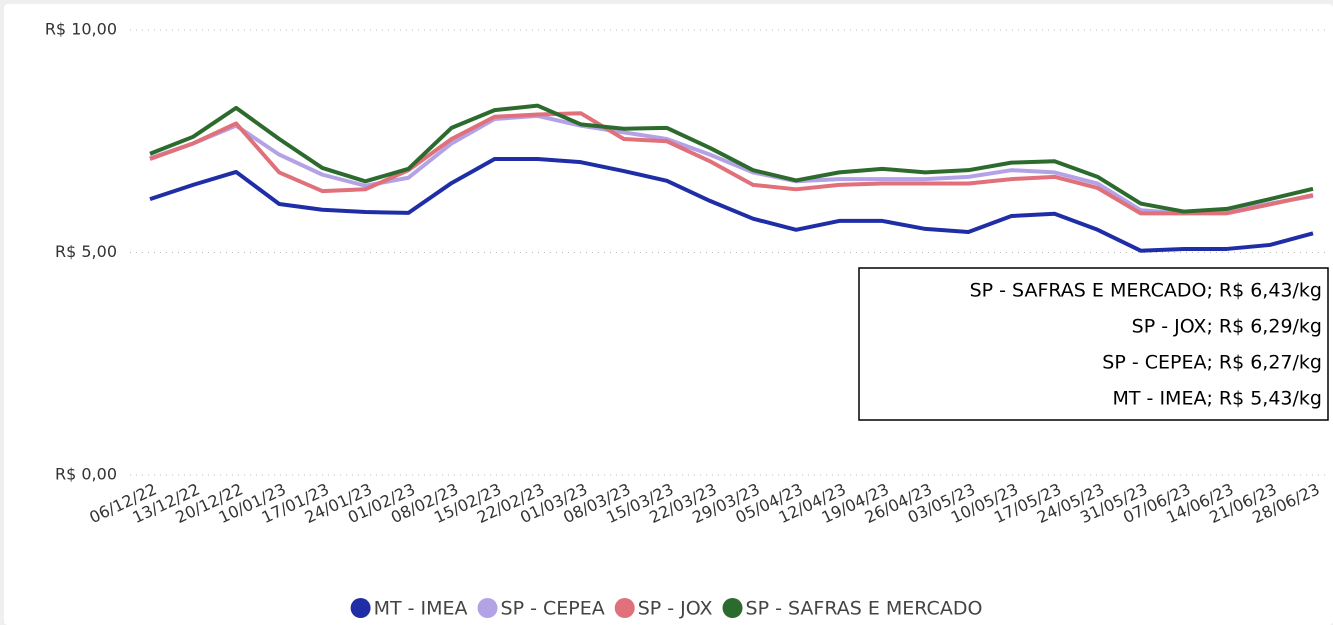  I want to click on legend-label: SP - CEPEA, so click(553, 609).